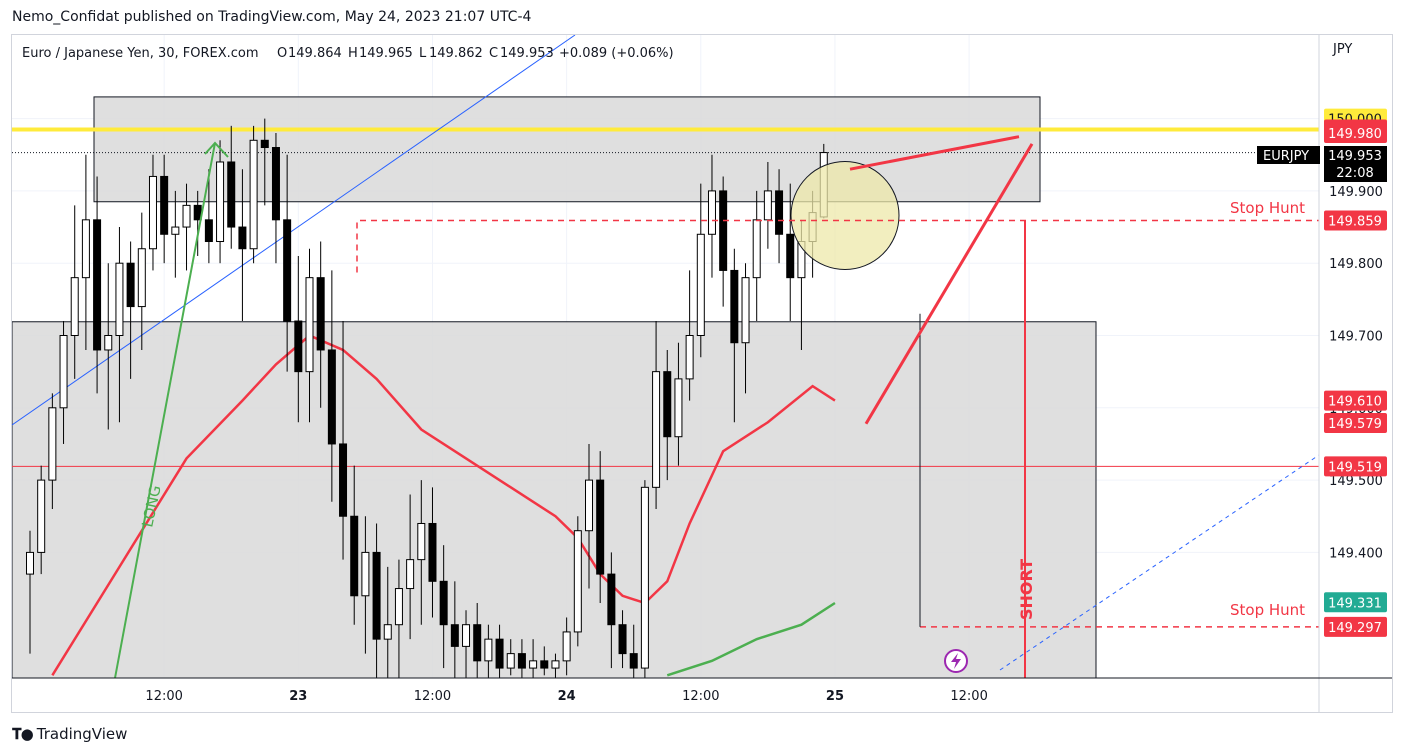 This screenshot has height=756, width=1405. I want to click on high-label: H, so click(353, 53).